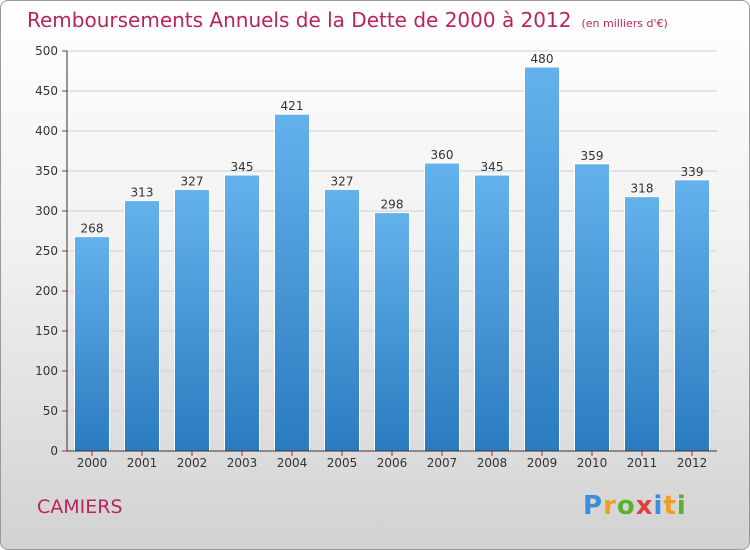 The width and height of the screenshot is (750, 550). Describe the element at coordinates (242, 167) in the screenshot. I see `data-label-2003: 345` at that location.